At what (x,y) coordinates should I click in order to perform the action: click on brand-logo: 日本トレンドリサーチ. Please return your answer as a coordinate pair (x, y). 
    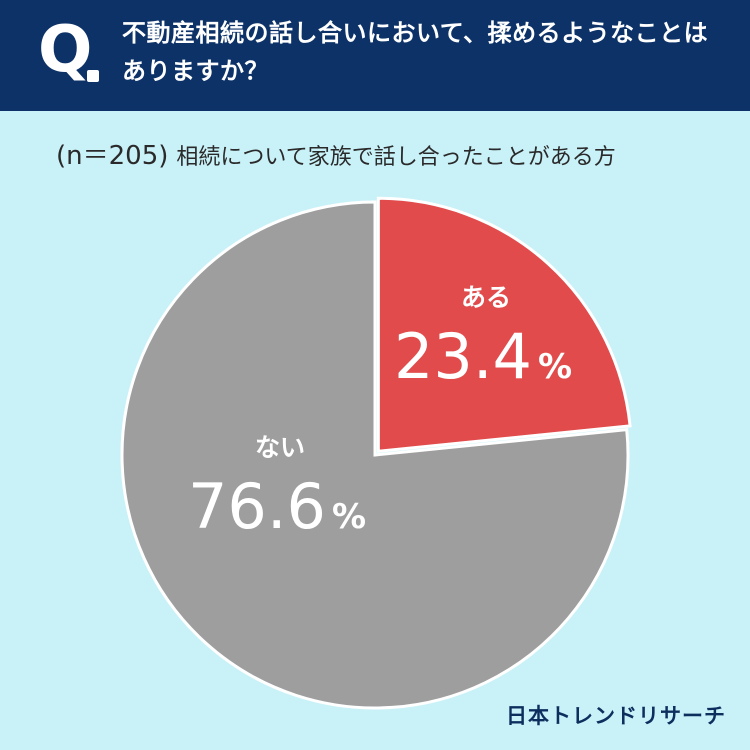
    Looking at the image, I should click on (616, 716).